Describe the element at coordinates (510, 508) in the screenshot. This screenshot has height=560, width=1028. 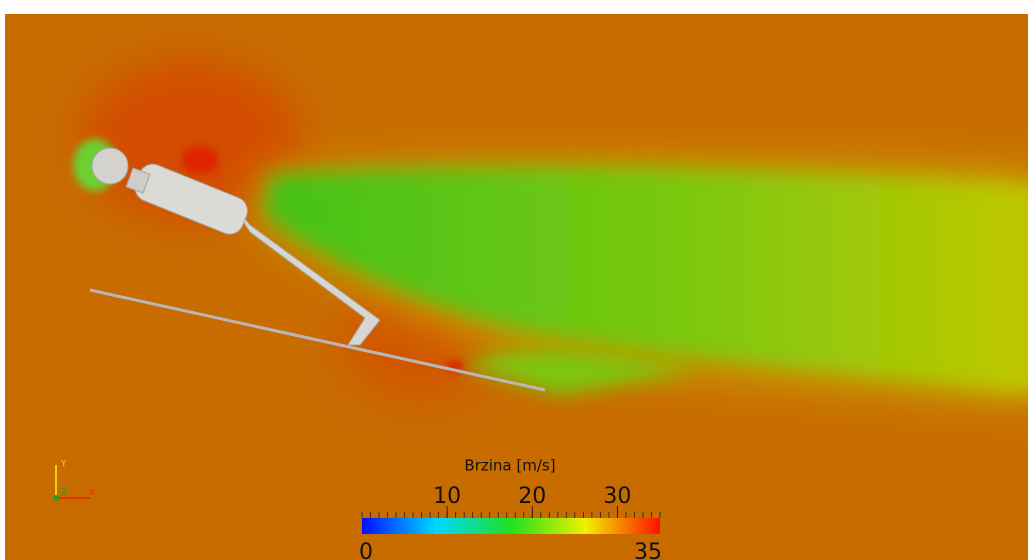
I see `color-legend: Brzina [m/s] 10 20 30 0 35` at that location.